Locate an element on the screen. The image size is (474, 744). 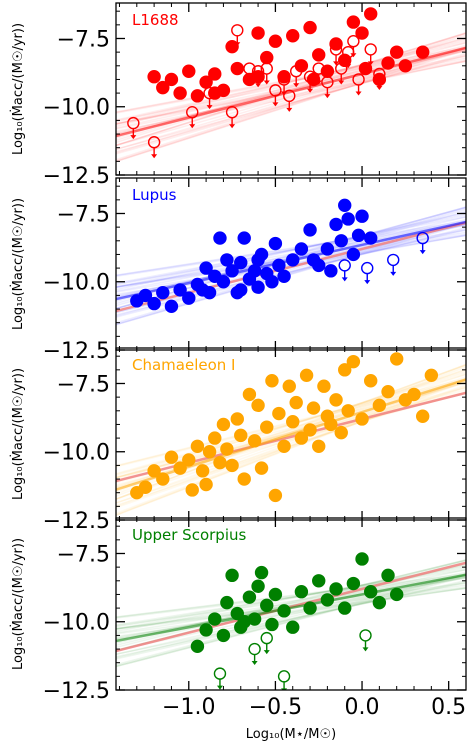
panel-label: Lupus is located at coordinates (154, 195).